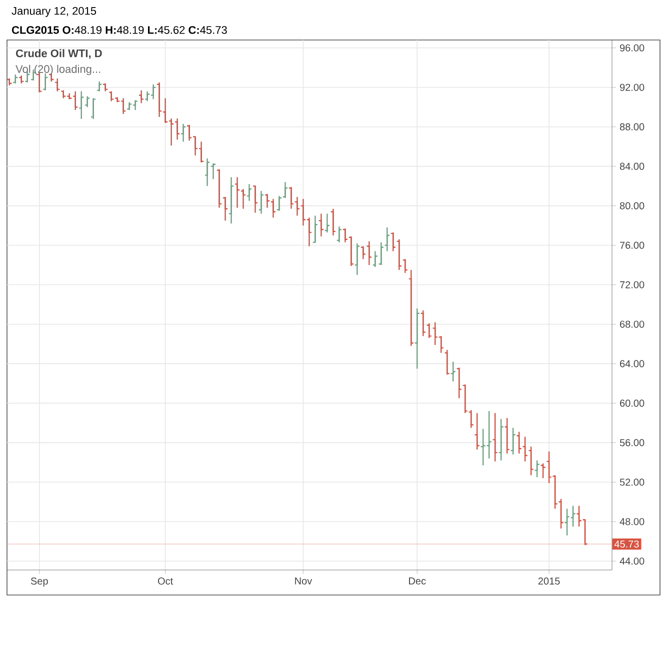  I want to click on y-tick-label: 76.00, so click(632, 245).